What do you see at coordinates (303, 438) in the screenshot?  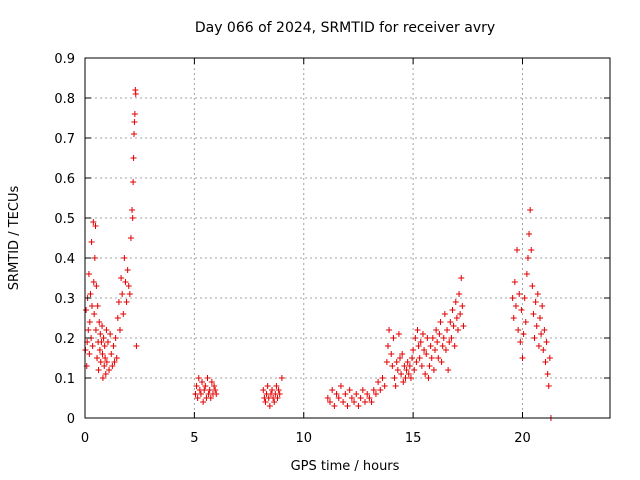 I see `x-tick-label: 10` at bounding box center [303, 438].